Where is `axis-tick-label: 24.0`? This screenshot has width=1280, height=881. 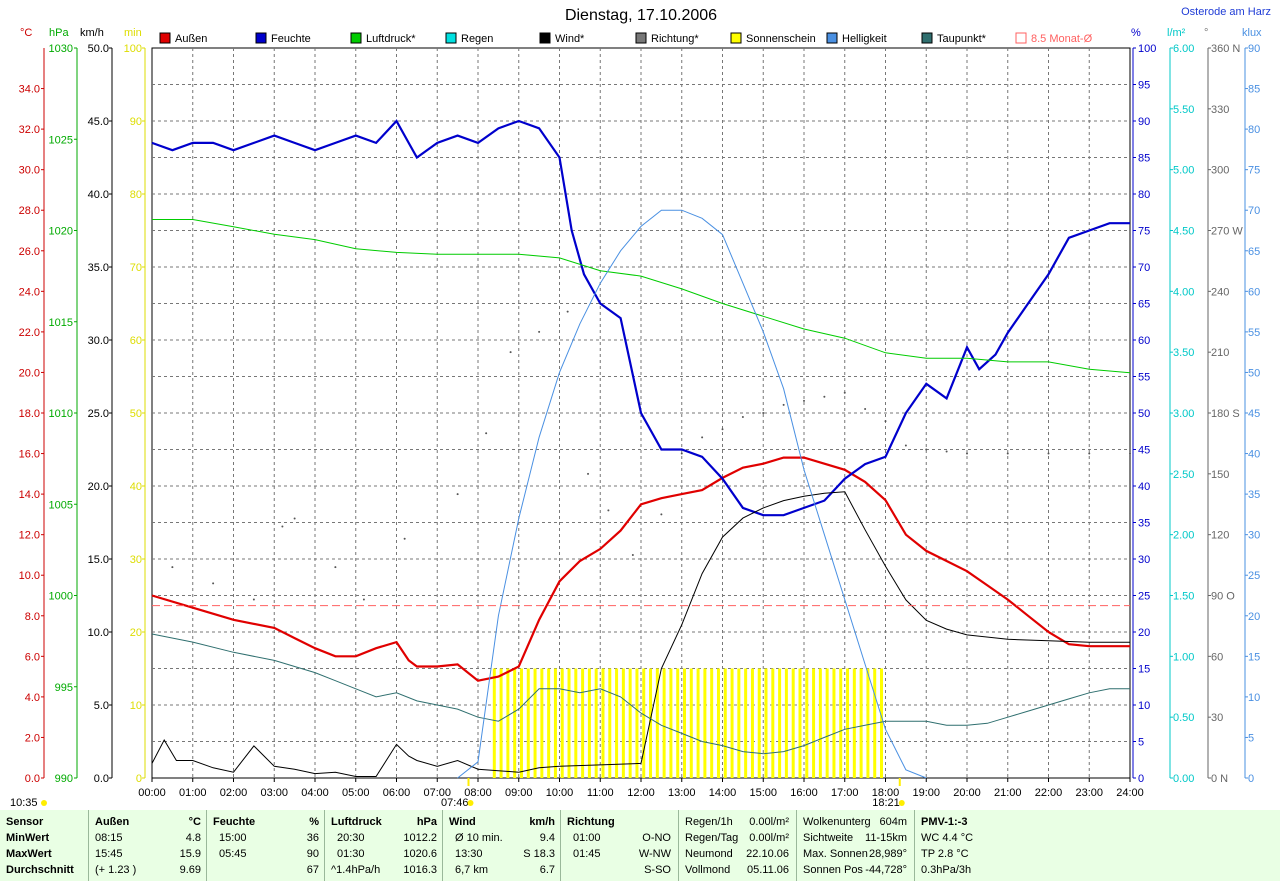
axis-tick-label: 24.0 is located at coordinates (29, 292).